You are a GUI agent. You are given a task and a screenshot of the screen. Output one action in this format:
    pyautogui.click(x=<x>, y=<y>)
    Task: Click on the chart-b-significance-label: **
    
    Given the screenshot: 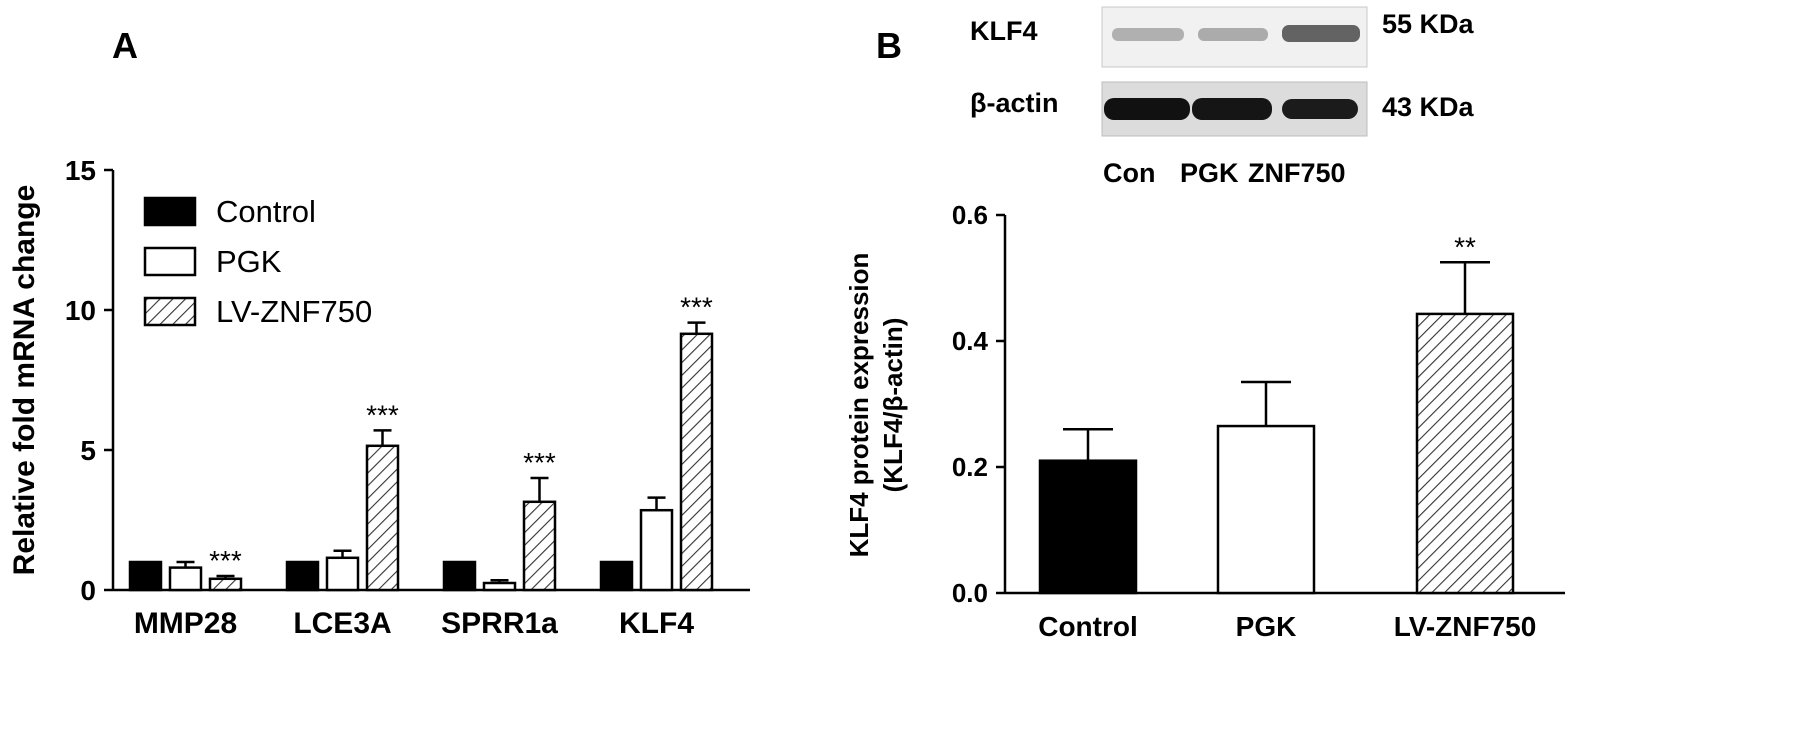 What is the action you would take?
    pyautogui.click(x=1465, y=246)
    